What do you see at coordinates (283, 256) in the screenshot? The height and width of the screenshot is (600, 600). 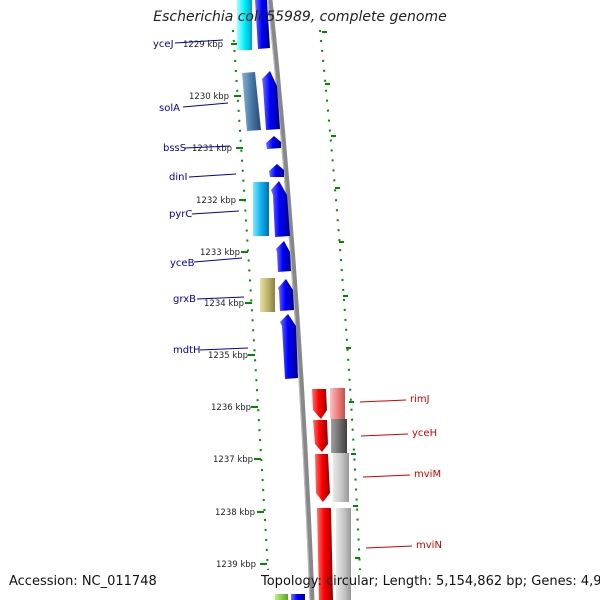 I see `gene-arrow-yceB` at bounding box center [283, 256].